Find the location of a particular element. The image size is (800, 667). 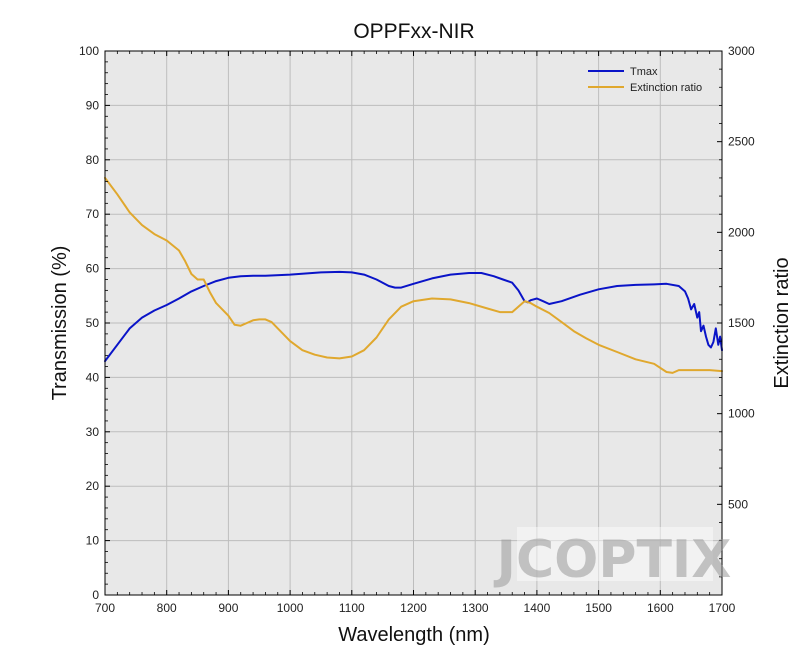

y-tick-label: 70 is located at coordinates (93, 214).